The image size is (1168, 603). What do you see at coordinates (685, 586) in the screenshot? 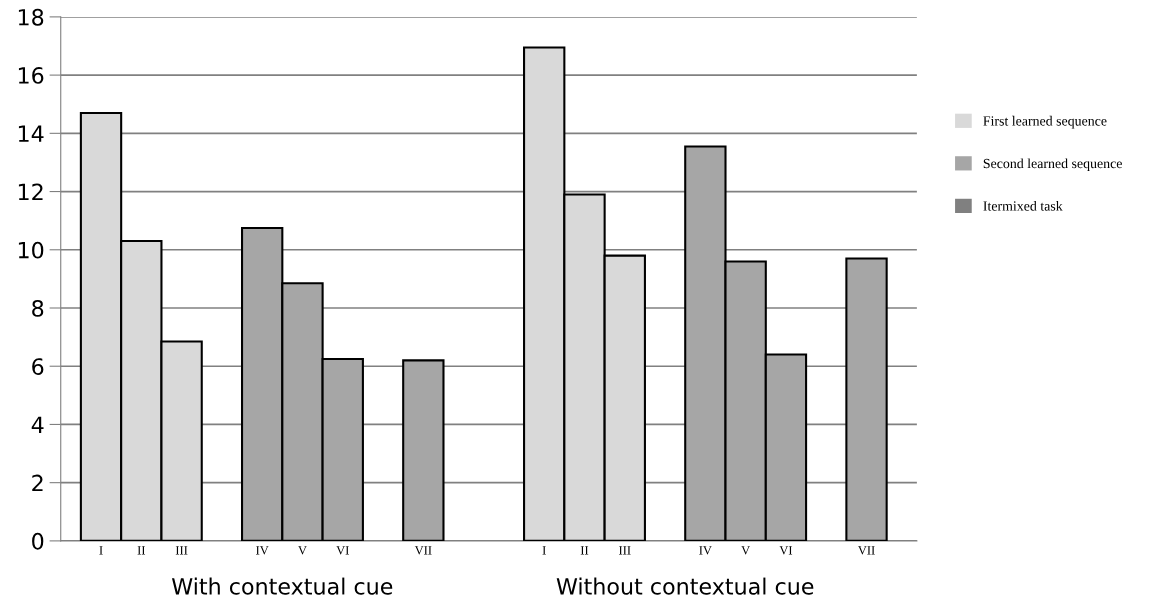
I see `text: Without contextual cue` at bounding box center [685, 586].